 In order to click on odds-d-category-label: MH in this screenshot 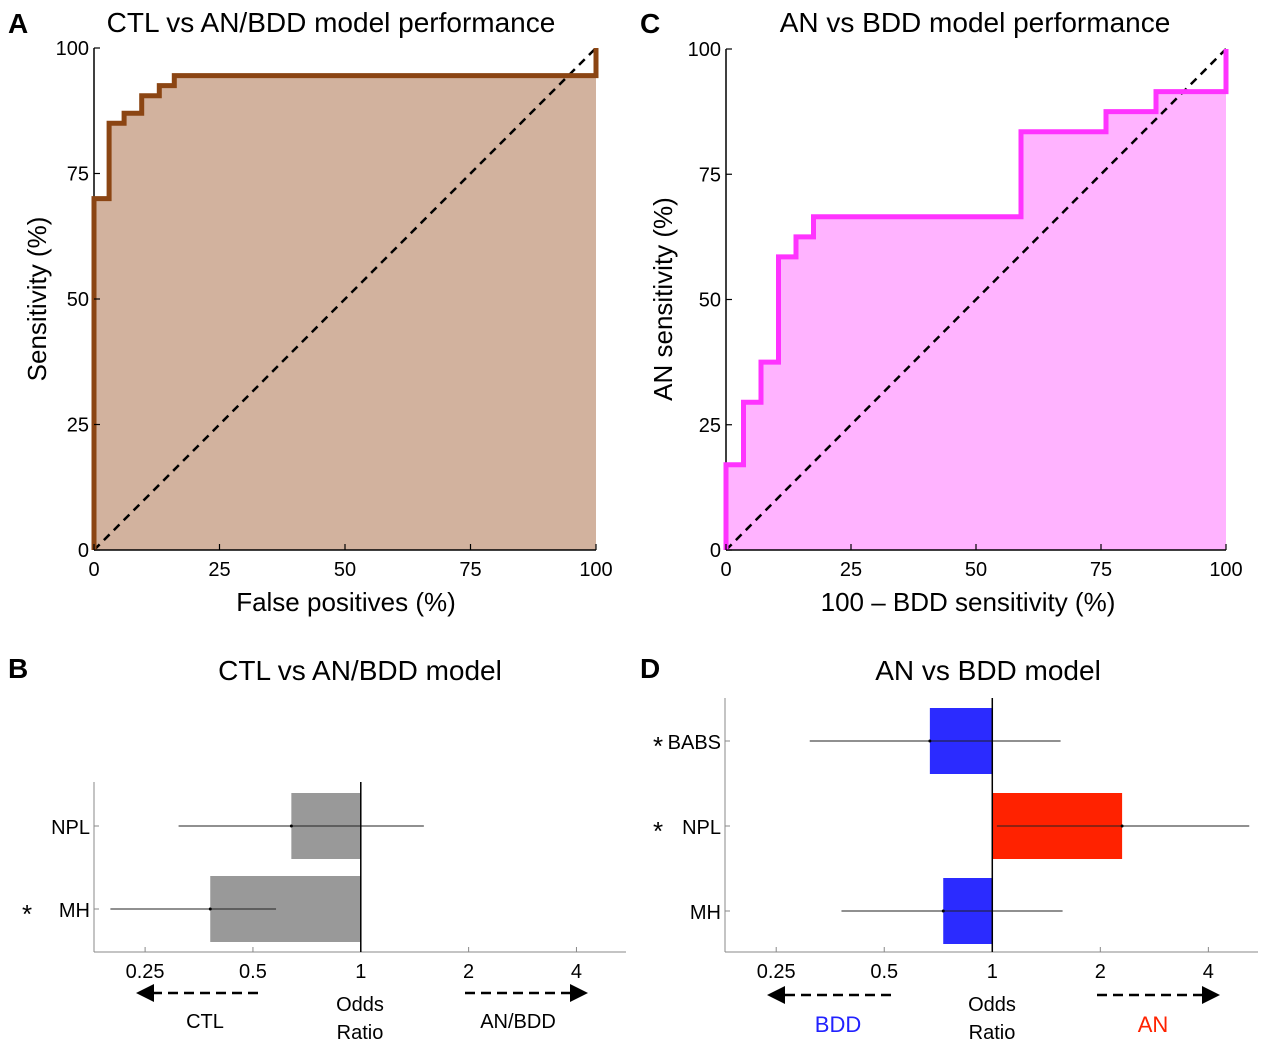, I will do `click(705, 913)`.